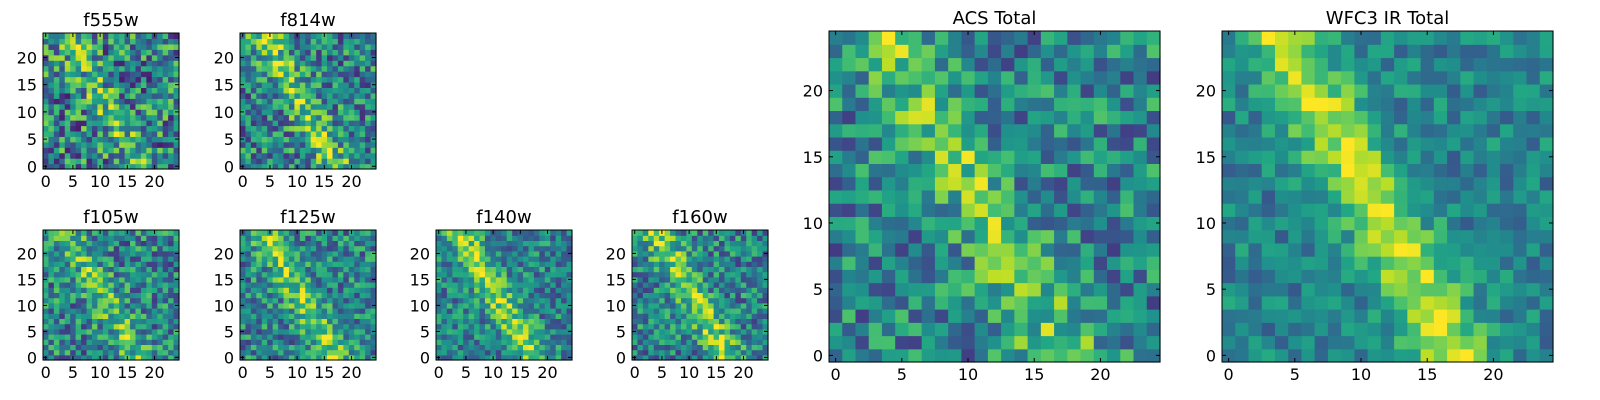 The height and width of the screenshot is (400, 1600). What do you see at coordinates (466, 372) in the screenshot?
I see `x-tick-label: 5` at bounding box center [466, 372].